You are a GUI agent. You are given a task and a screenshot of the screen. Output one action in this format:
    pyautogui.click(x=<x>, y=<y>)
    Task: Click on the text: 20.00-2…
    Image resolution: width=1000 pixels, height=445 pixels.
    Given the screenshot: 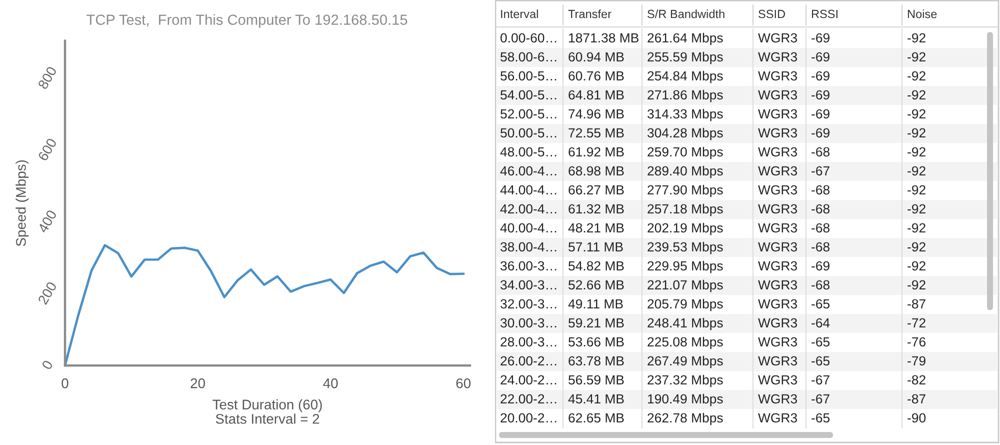 What is the action you would take?
    pyautogui.click(x=528, y=418)
    